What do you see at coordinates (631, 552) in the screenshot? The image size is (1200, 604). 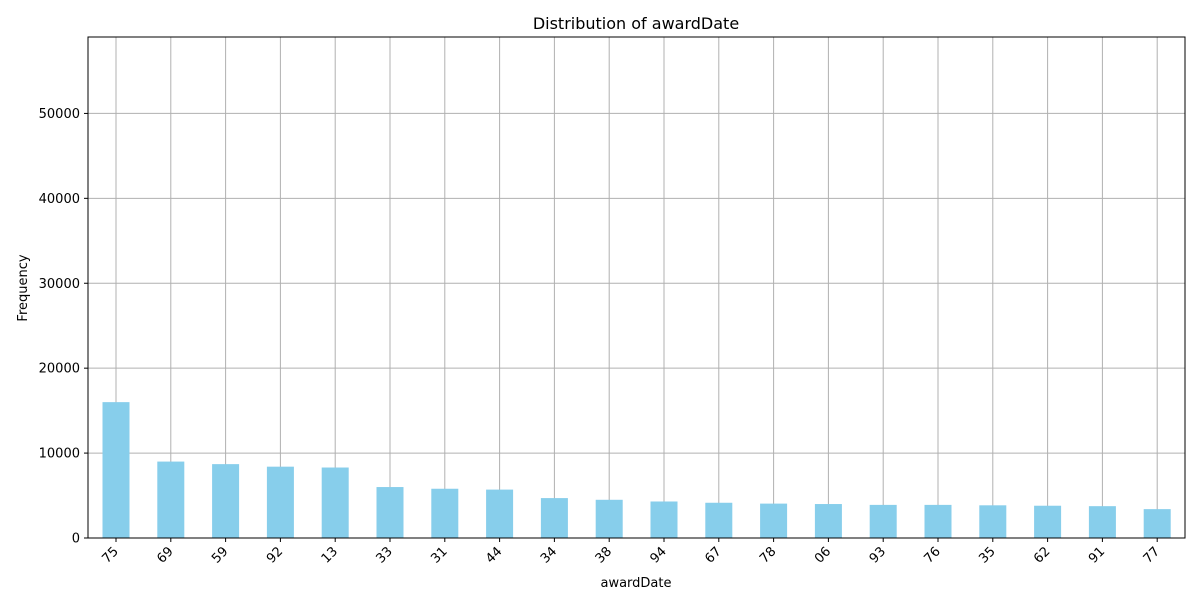 I see `x-axis-ticks: 75 69 59 92 13 33 31 44 34 38 94 67 78 06 93 76 35 62 91 77` at bounding box center [631, 552].